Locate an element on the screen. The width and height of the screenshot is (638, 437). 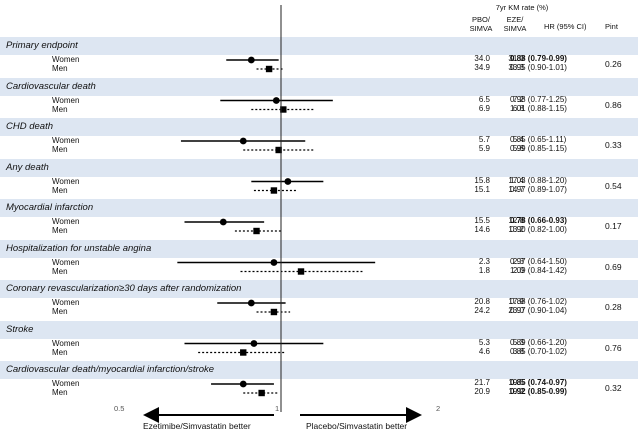
eze-rate: 19.2 is located at coordinates (516, 391).